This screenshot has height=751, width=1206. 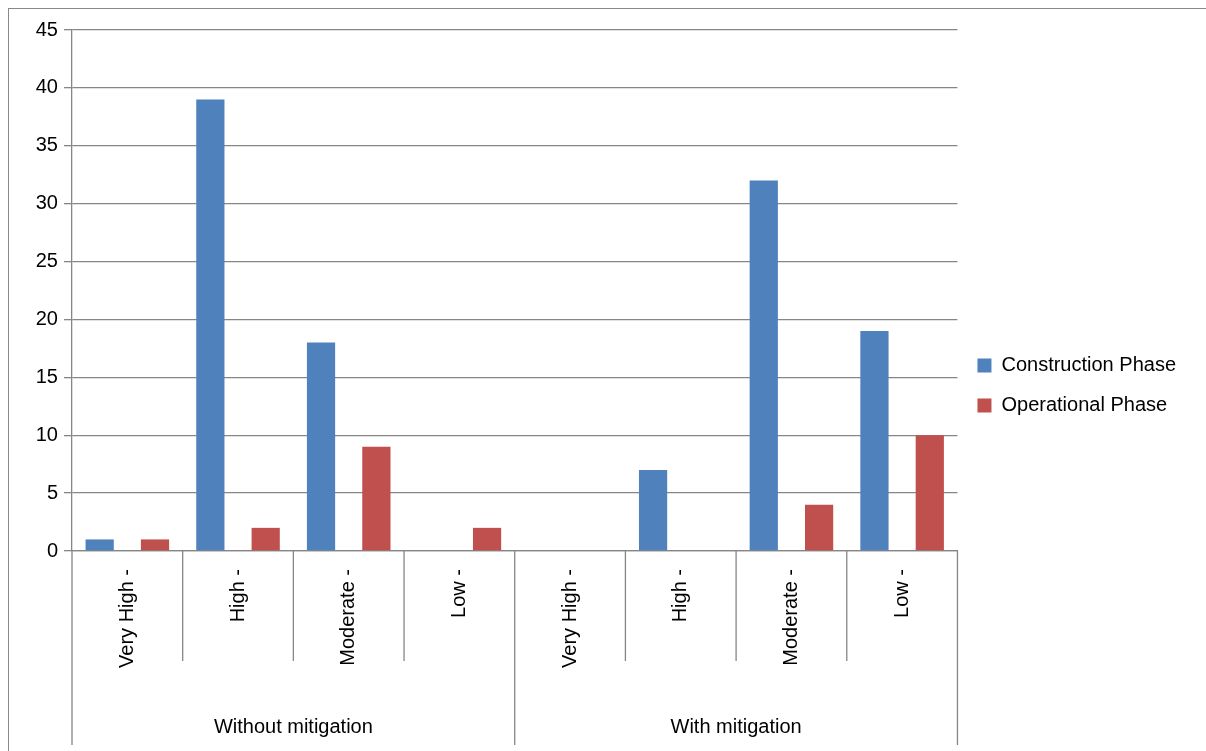 I want to click on y-tick-label: 5, so click(x=52, y=491).